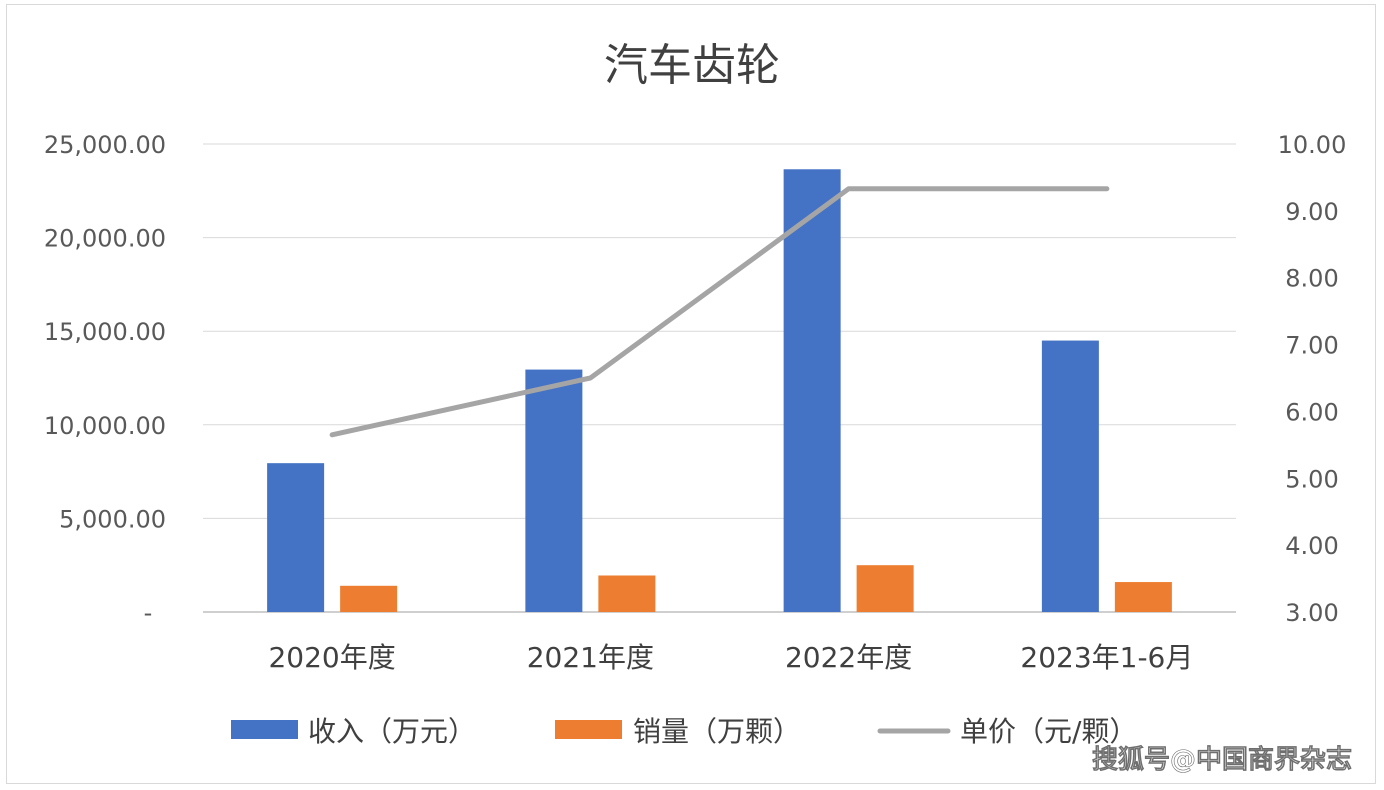 The image size is (1384, 790). What do you see at coordinates (1311, 613) in the screenshot?
I see `right-axis-tick-label: 3.00` at bounding box center [1311, 613].